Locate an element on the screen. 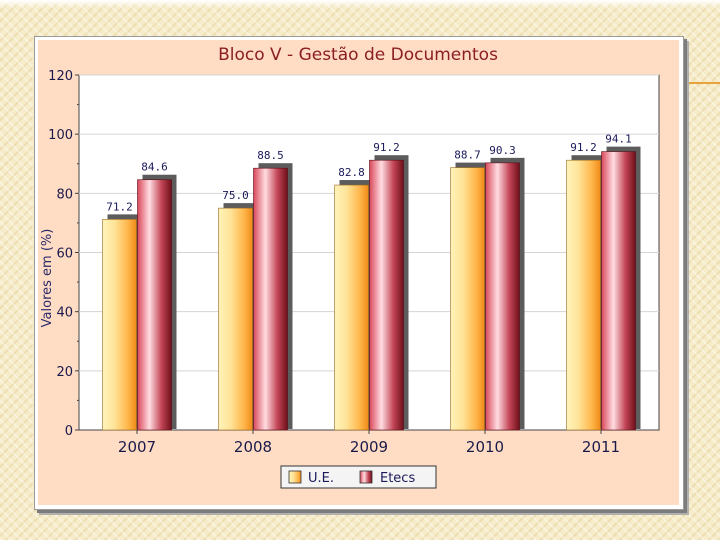 The height and width of the screenshot is (540, 720). legend-swatch-ue is located at coordinates (295, 477).